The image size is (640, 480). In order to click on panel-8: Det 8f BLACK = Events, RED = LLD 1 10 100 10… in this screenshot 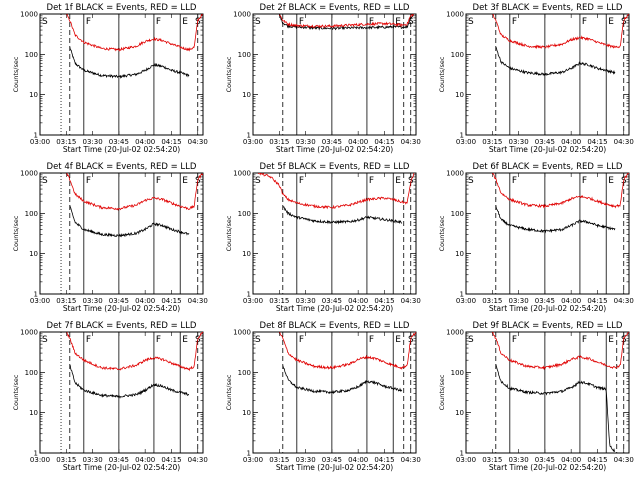, I will do `click(323, 396)`.